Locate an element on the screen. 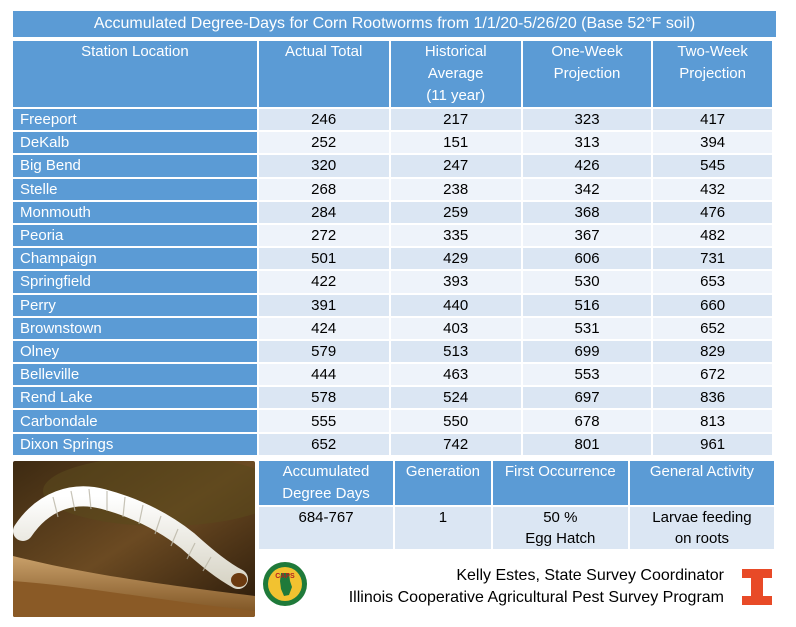 This screenshot has height=627, width=796. header-generation: Generation is located at coordinates (443, 483).